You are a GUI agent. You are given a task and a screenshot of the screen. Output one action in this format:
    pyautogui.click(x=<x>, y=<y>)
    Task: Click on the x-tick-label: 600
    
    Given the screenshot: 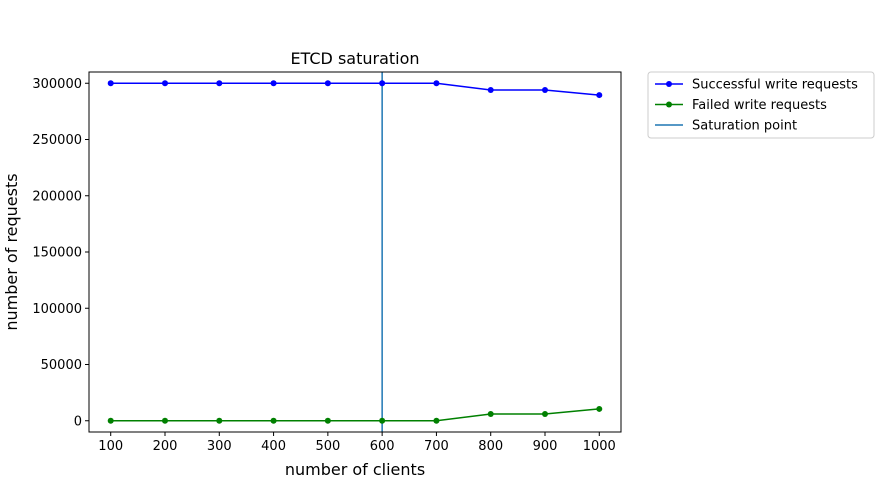 What is the action you would take?
    pyautogui.click(x=382, y=446)
    